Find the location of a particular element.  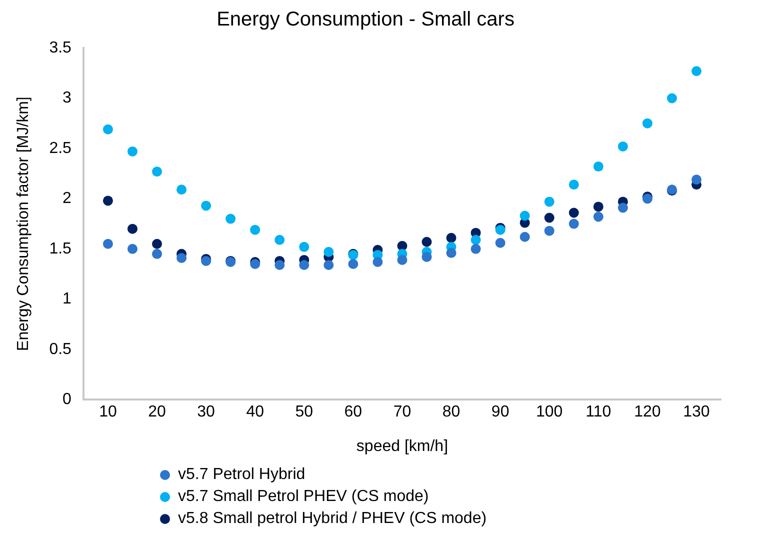

y-axis-title: Energy Consumption factor [MJ/km] is located at coordinates (23, 223).